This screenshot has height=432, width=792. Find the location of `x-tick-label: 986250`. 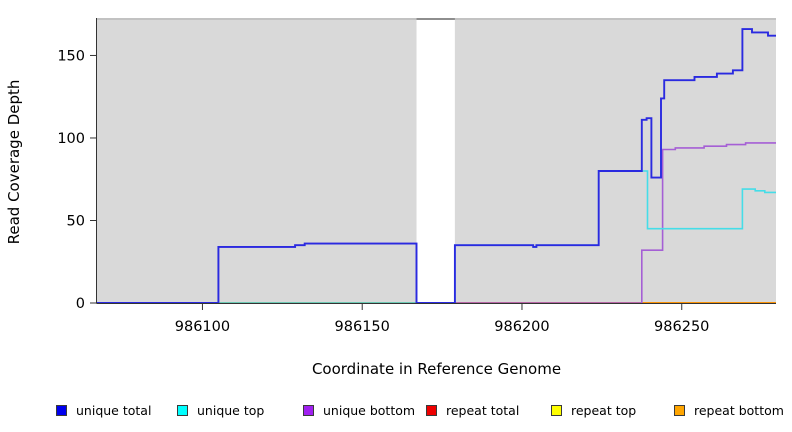

x-tick-label: 986250 is located at coordinates (681, 327).